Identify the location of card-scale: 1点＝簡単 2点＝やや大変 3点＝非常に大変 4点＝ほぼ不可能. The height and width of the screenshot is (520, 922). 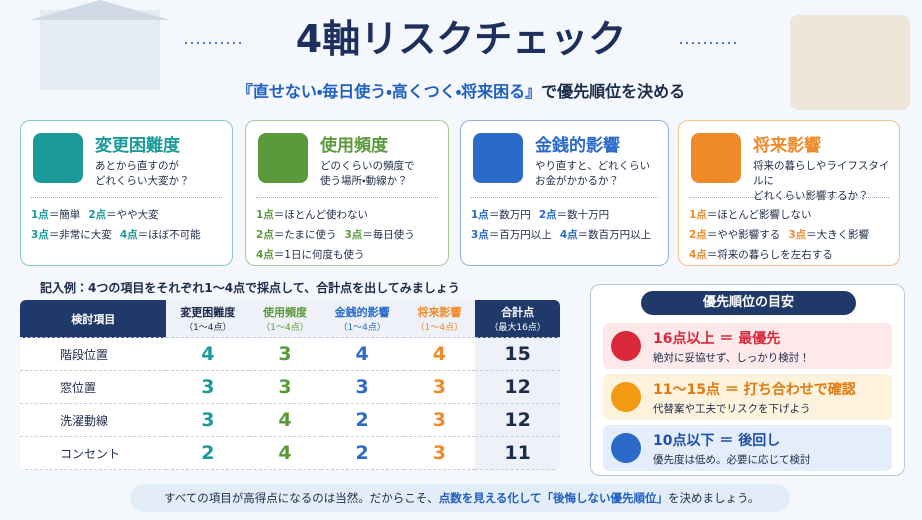
(128, 225).